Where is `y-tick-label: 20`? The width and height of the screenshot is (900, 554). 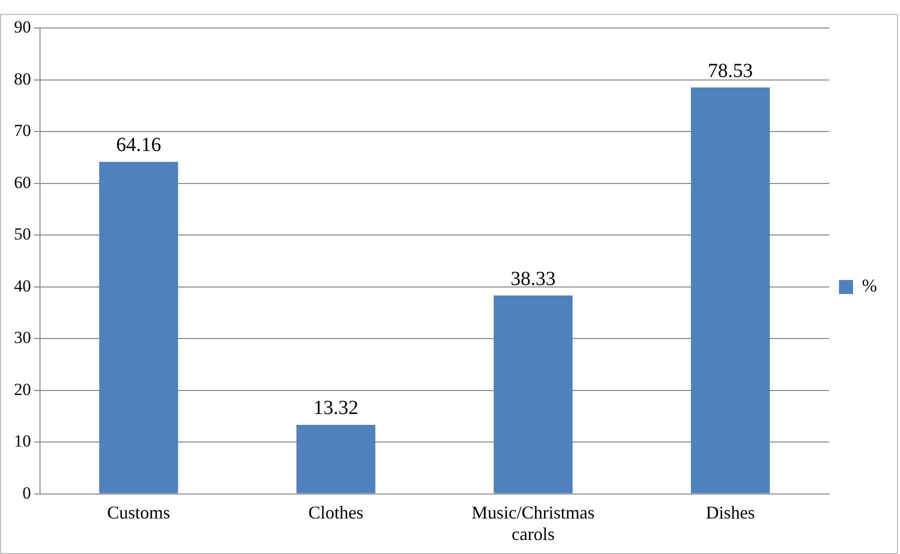 y-tick-label: 20 is located at coordinates (22, 389).